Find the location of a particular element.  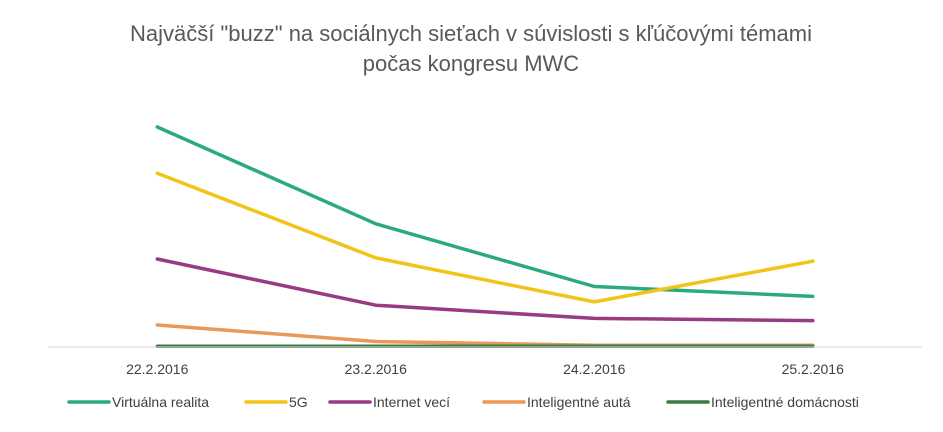

legend-label: Internet vecí is located at coordinates (411, 402).